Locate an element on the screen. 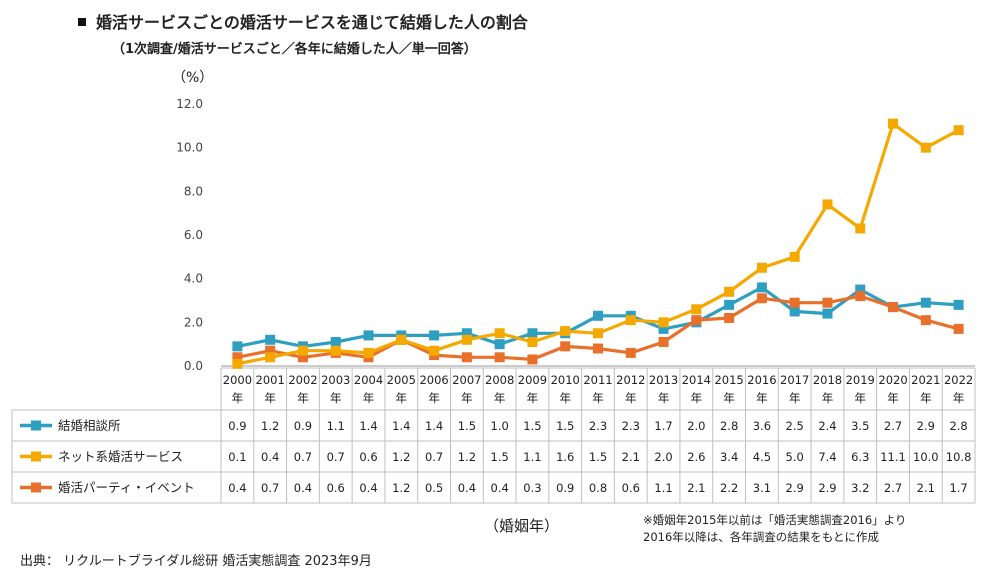  footnote-line-1: ※婚姻年2015年以前は「婚活実態調査2016」より is located at coordinates (775, 520).